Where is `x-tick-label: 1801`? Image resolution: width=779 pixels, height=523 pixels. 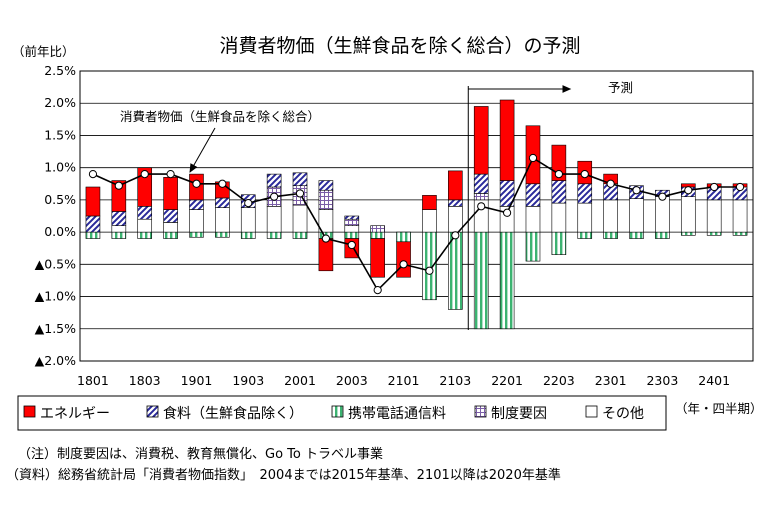
x-tick-label: 1801 is located at coordinates (93, 380).